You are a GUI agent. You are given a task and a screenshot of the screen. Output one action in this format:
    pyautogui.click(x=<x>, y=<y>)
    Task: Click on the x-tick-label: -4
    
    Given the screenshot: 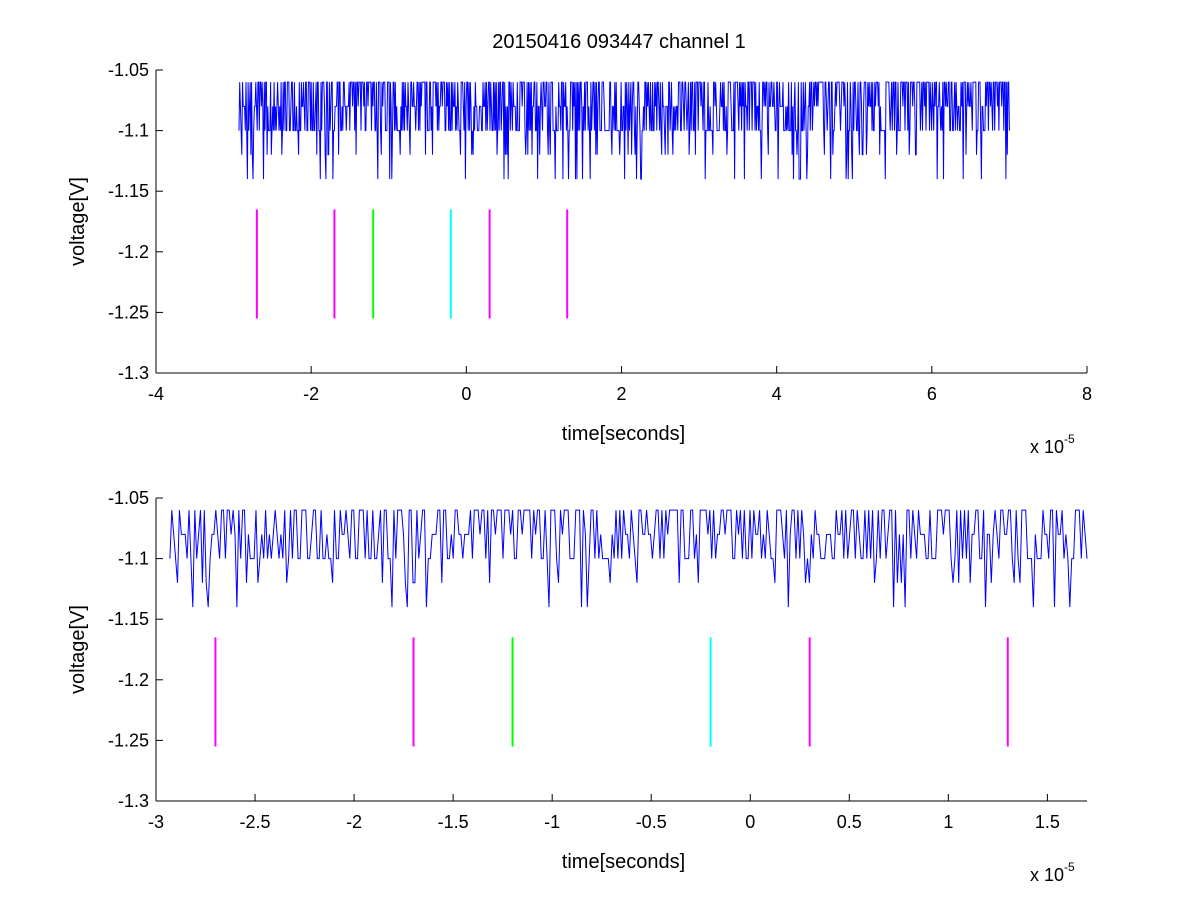 What is the action you would take?
    pyautogui.click(x=156, y=394)
    